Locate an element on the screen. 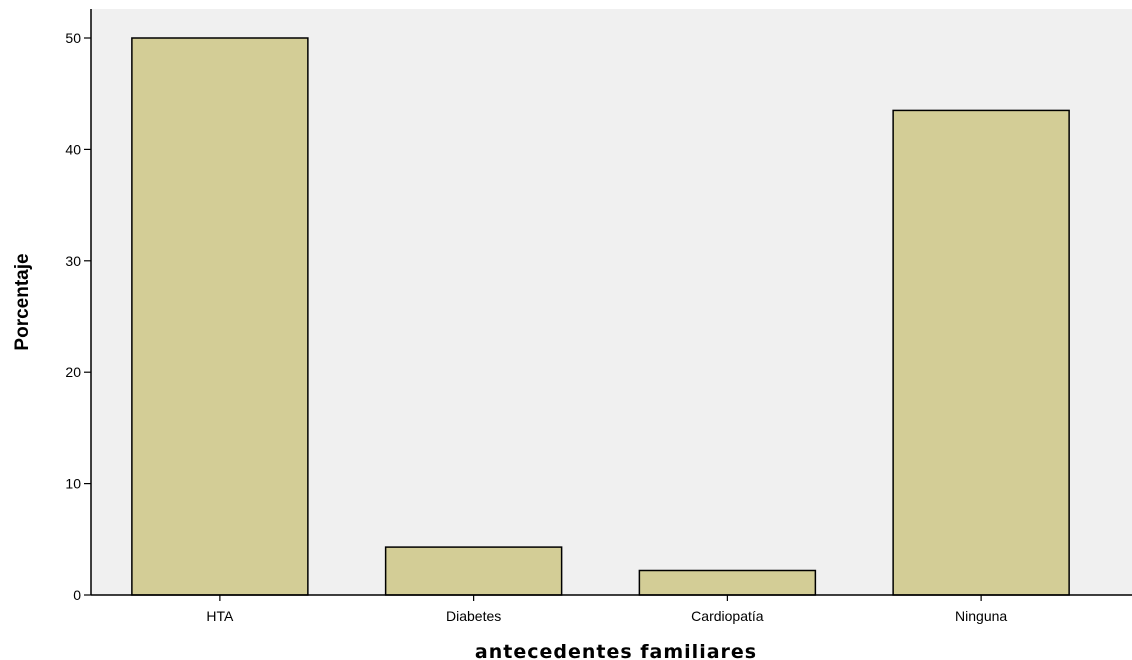 The height and width of the screenshot is (660, 1132). bar-ninguna is located at coordinates (981, 352).